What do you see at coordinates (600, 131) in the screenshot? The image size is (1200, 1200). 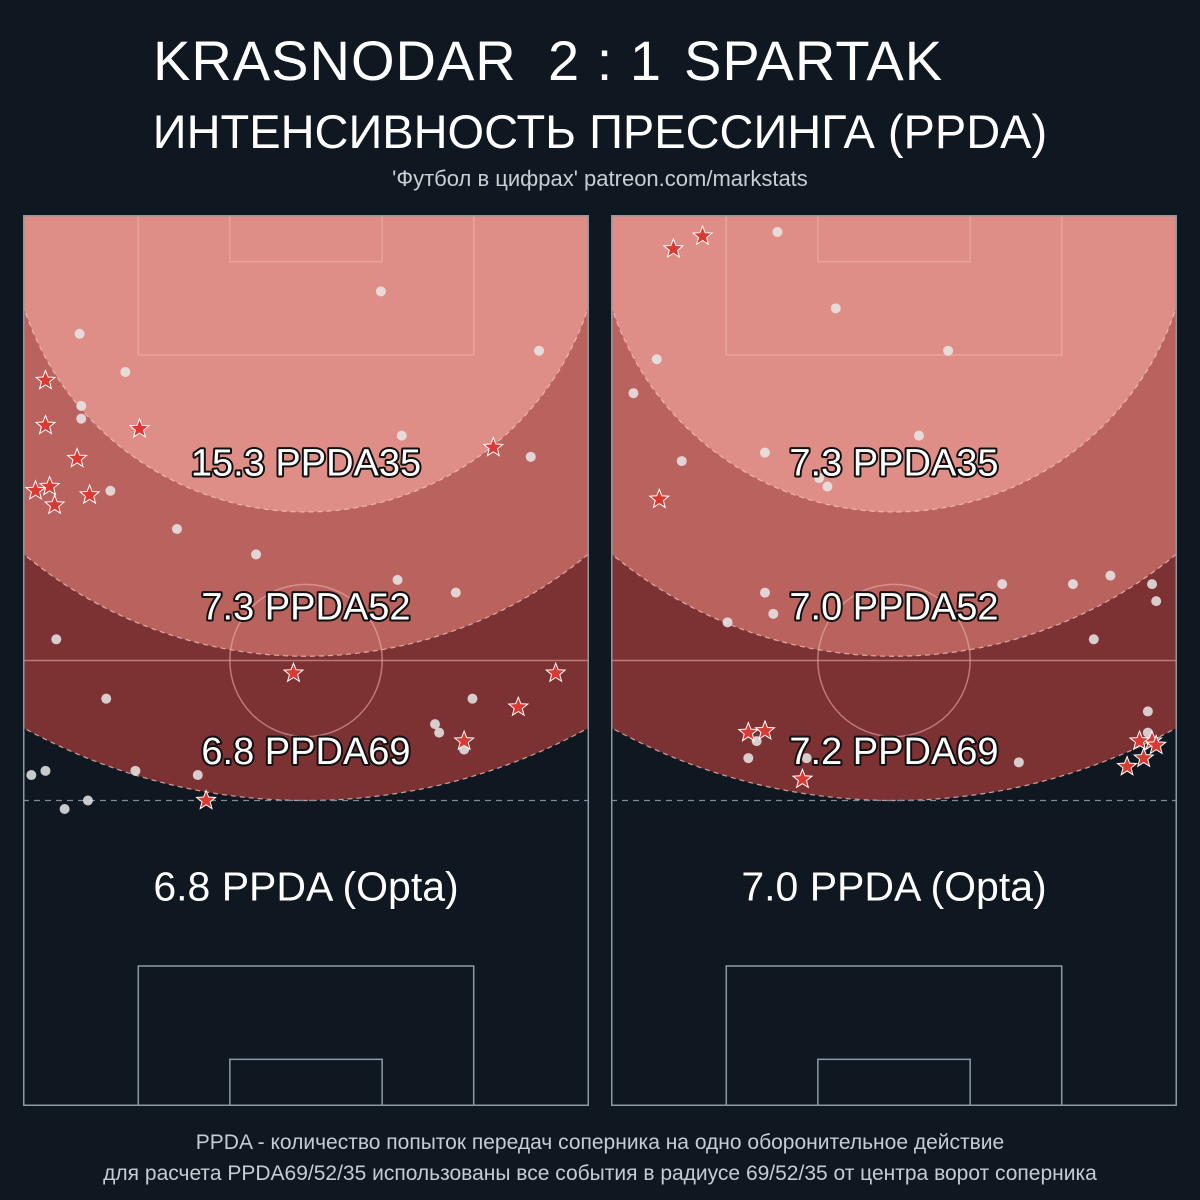 I see `chart-subtitle: ИНТЕНСИВНОСТЬ ПРЕССИНГА (PPDA)` at bounding box center [600, 131].